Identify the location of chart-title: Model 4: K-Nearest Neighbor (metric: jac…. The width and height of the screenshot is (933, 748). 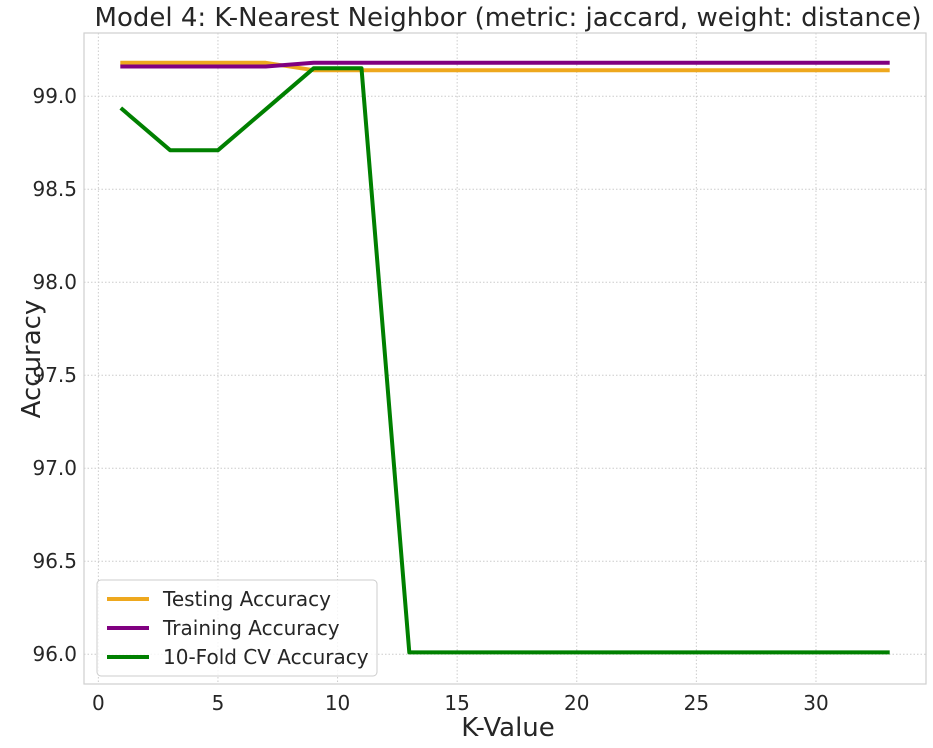
(508, 18).